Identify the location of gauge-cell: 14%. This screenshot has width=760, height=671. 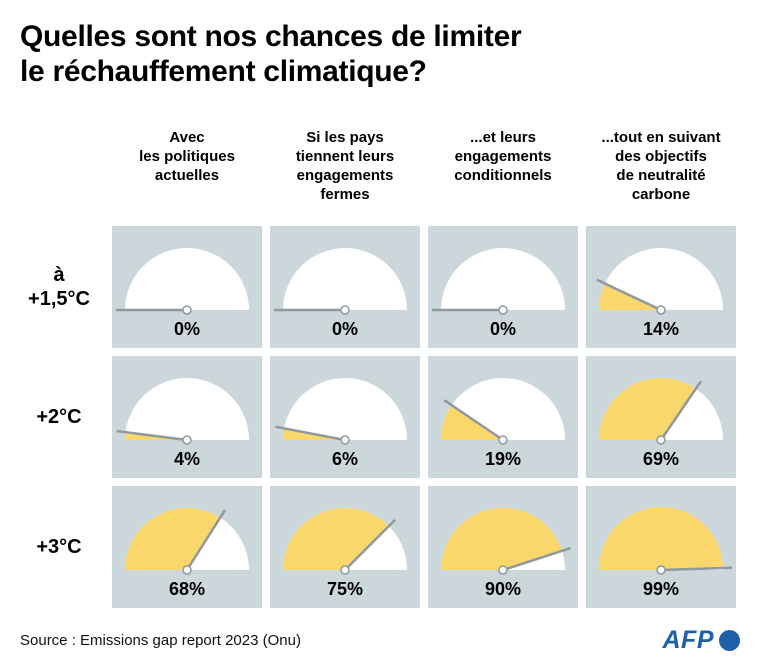
(661, 287).